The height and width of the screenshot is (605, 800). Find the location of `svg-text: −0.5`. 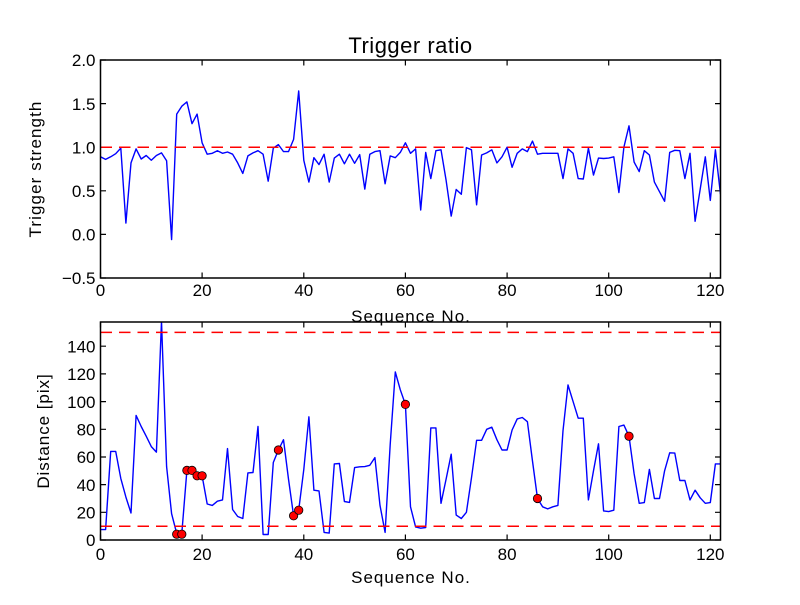

svg-text: −0.5 is located at coordinates (79, 278).